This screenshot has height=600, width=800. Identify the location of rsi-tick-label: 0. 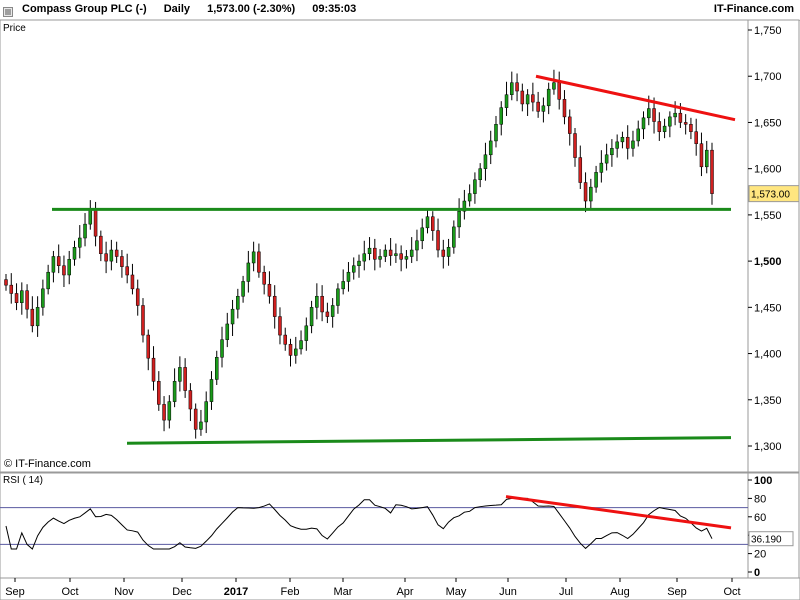
(757, 573).